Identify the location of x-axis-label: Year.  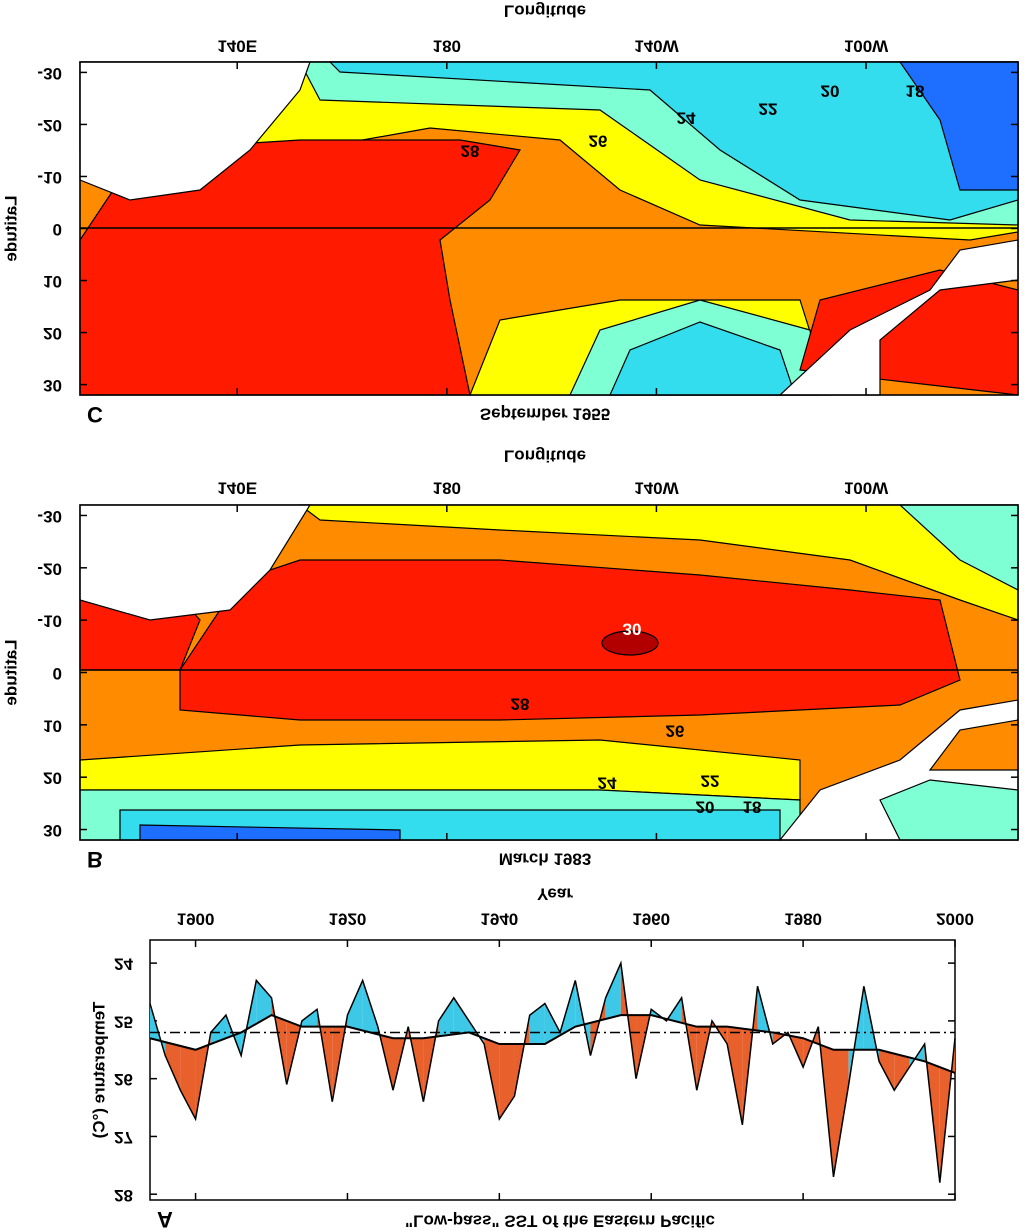
(555, 894).